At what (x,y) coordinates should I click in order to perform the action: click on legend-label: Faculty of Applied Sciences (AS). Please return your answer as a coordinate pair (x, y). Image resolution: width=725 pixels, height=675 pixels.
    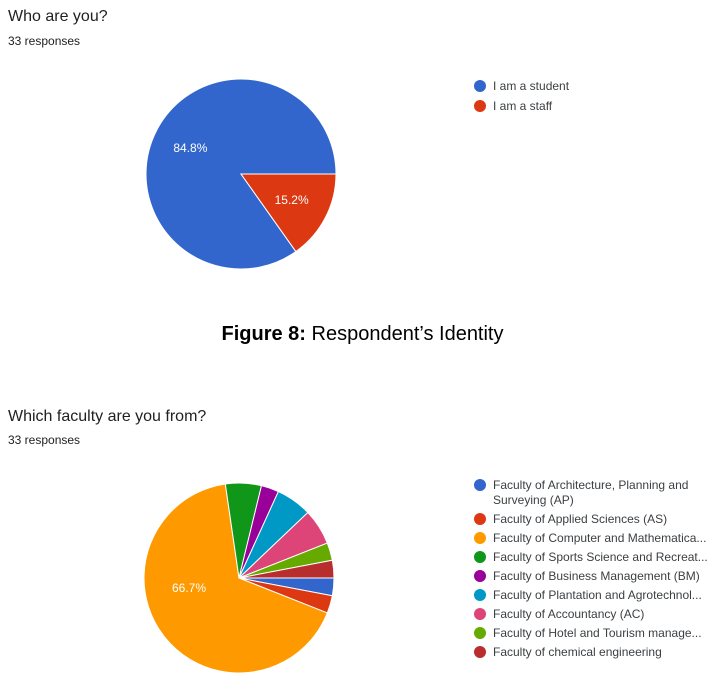
    Looking at the image, I should click on (580, 519).